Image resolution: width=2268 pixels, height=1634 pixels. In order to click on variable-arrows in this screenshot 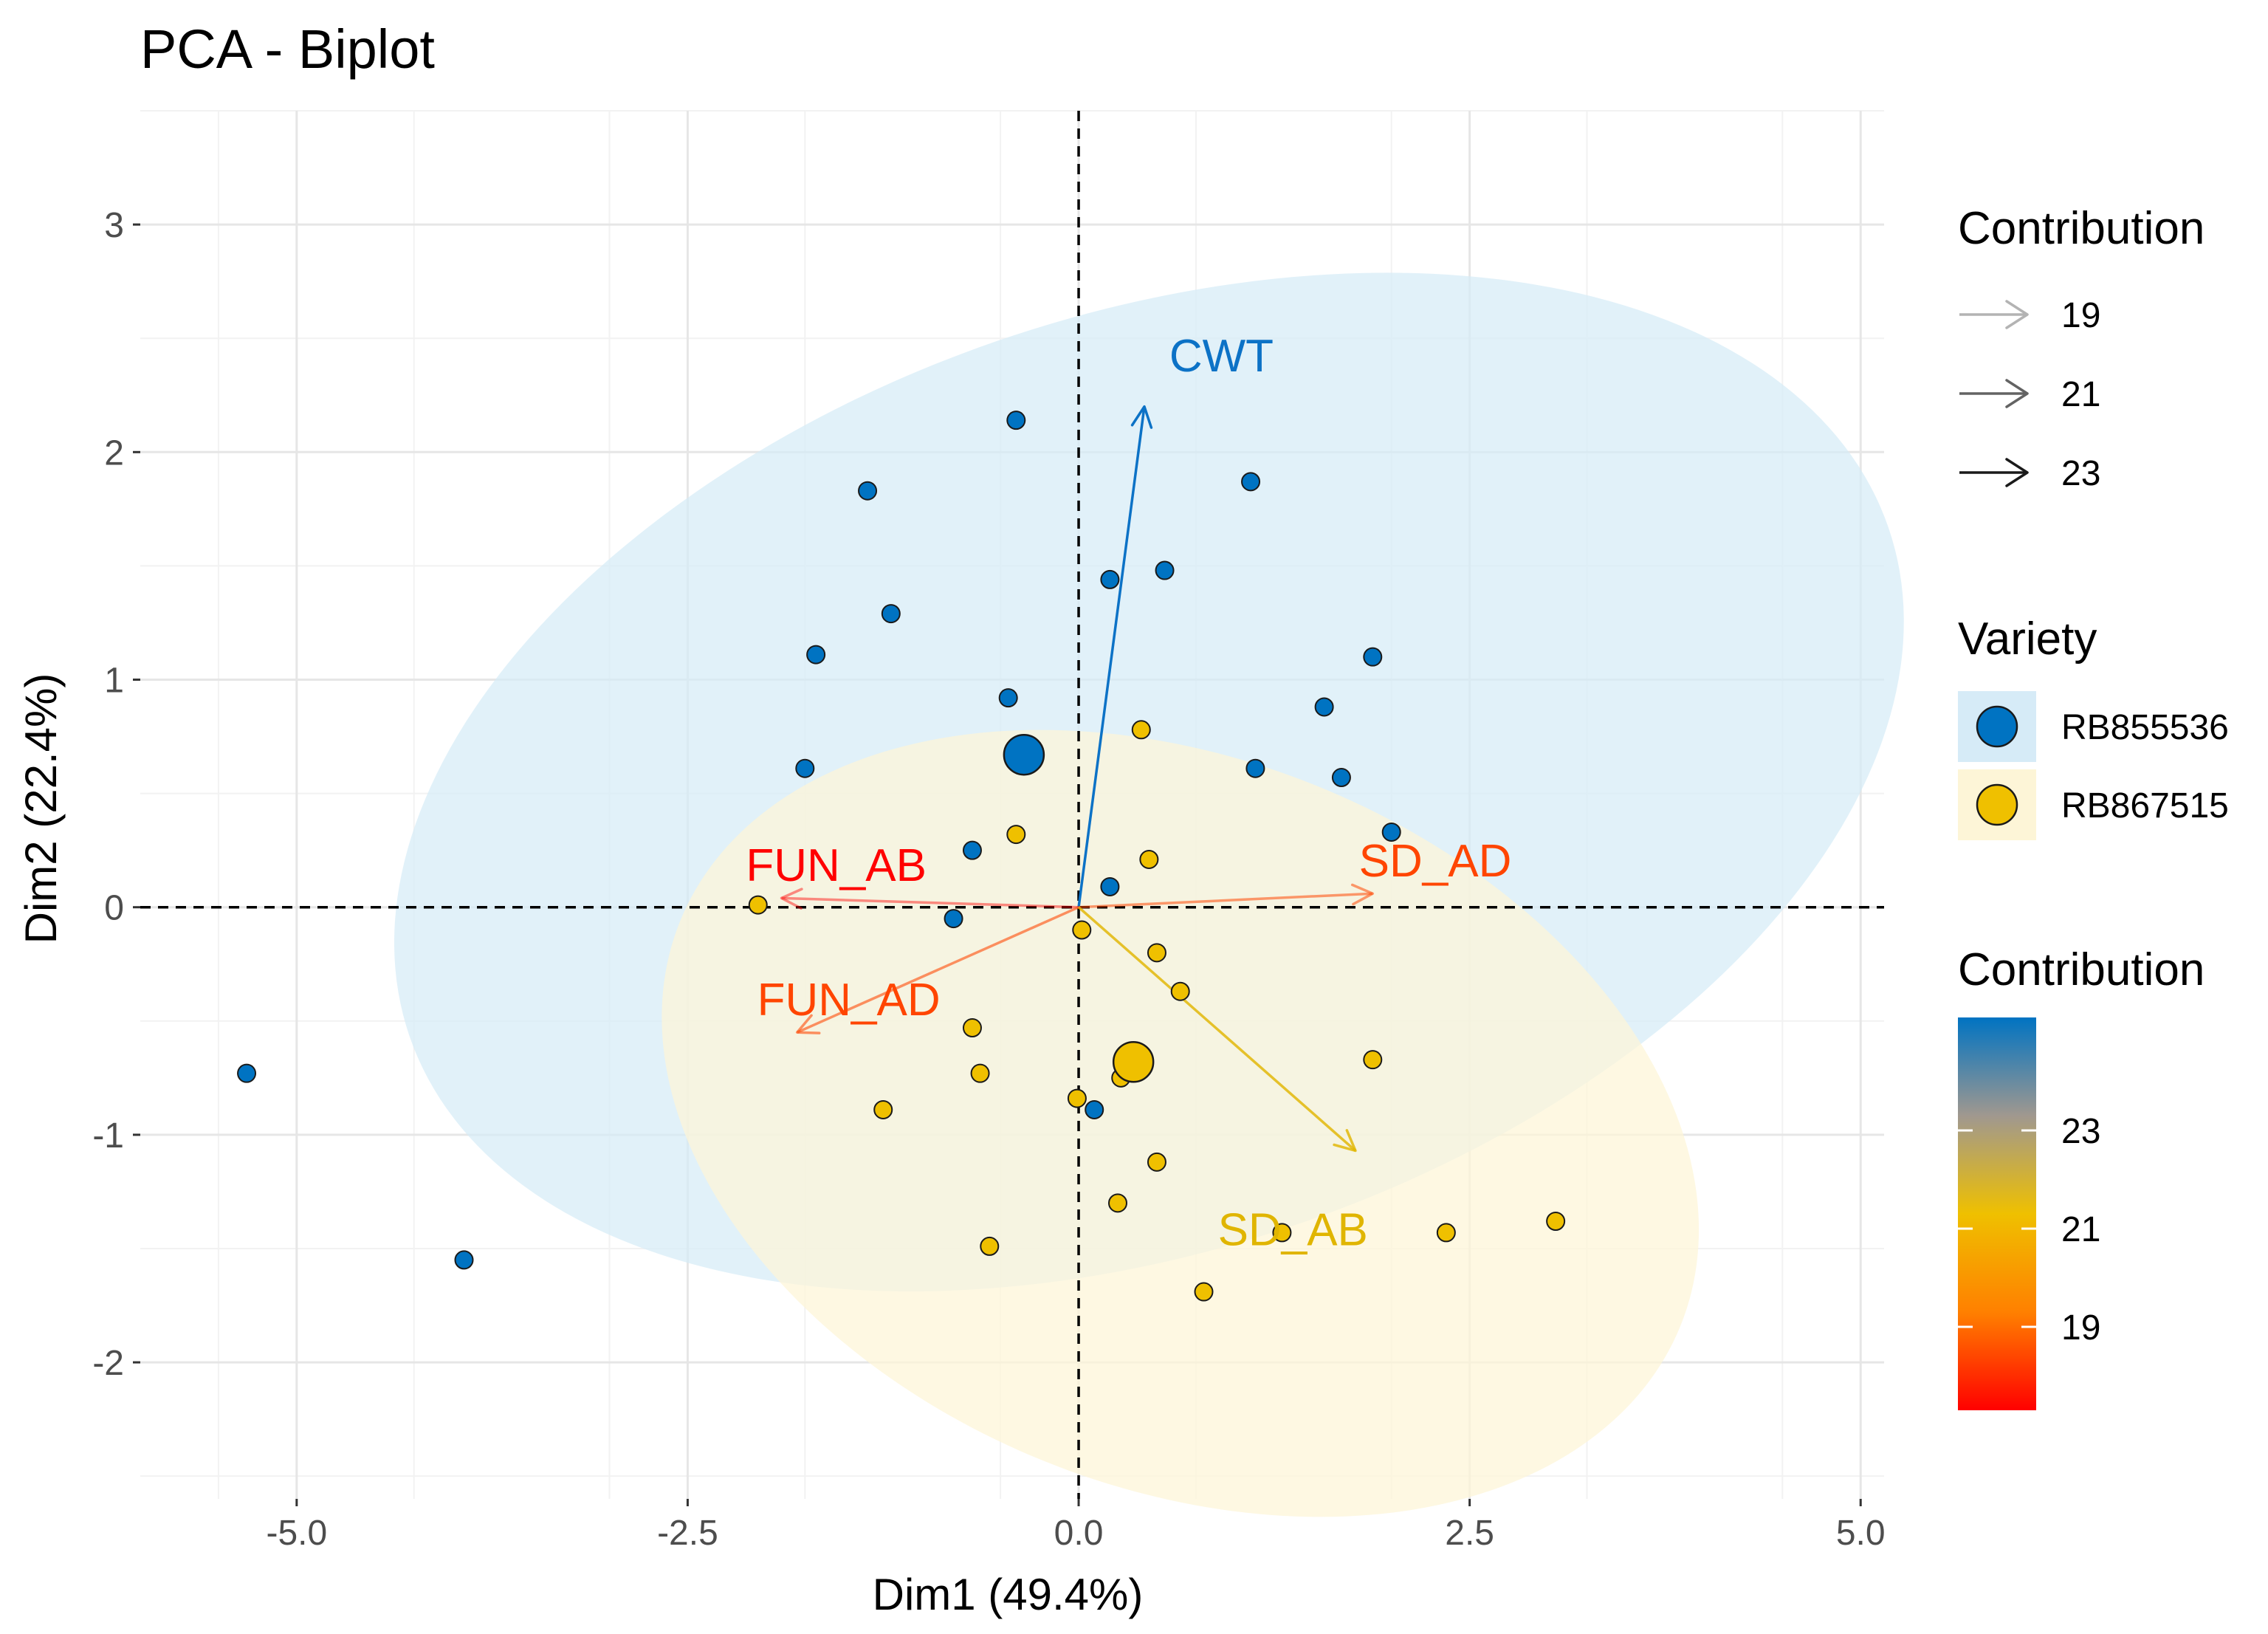, I will do `click(1077, 779)`.